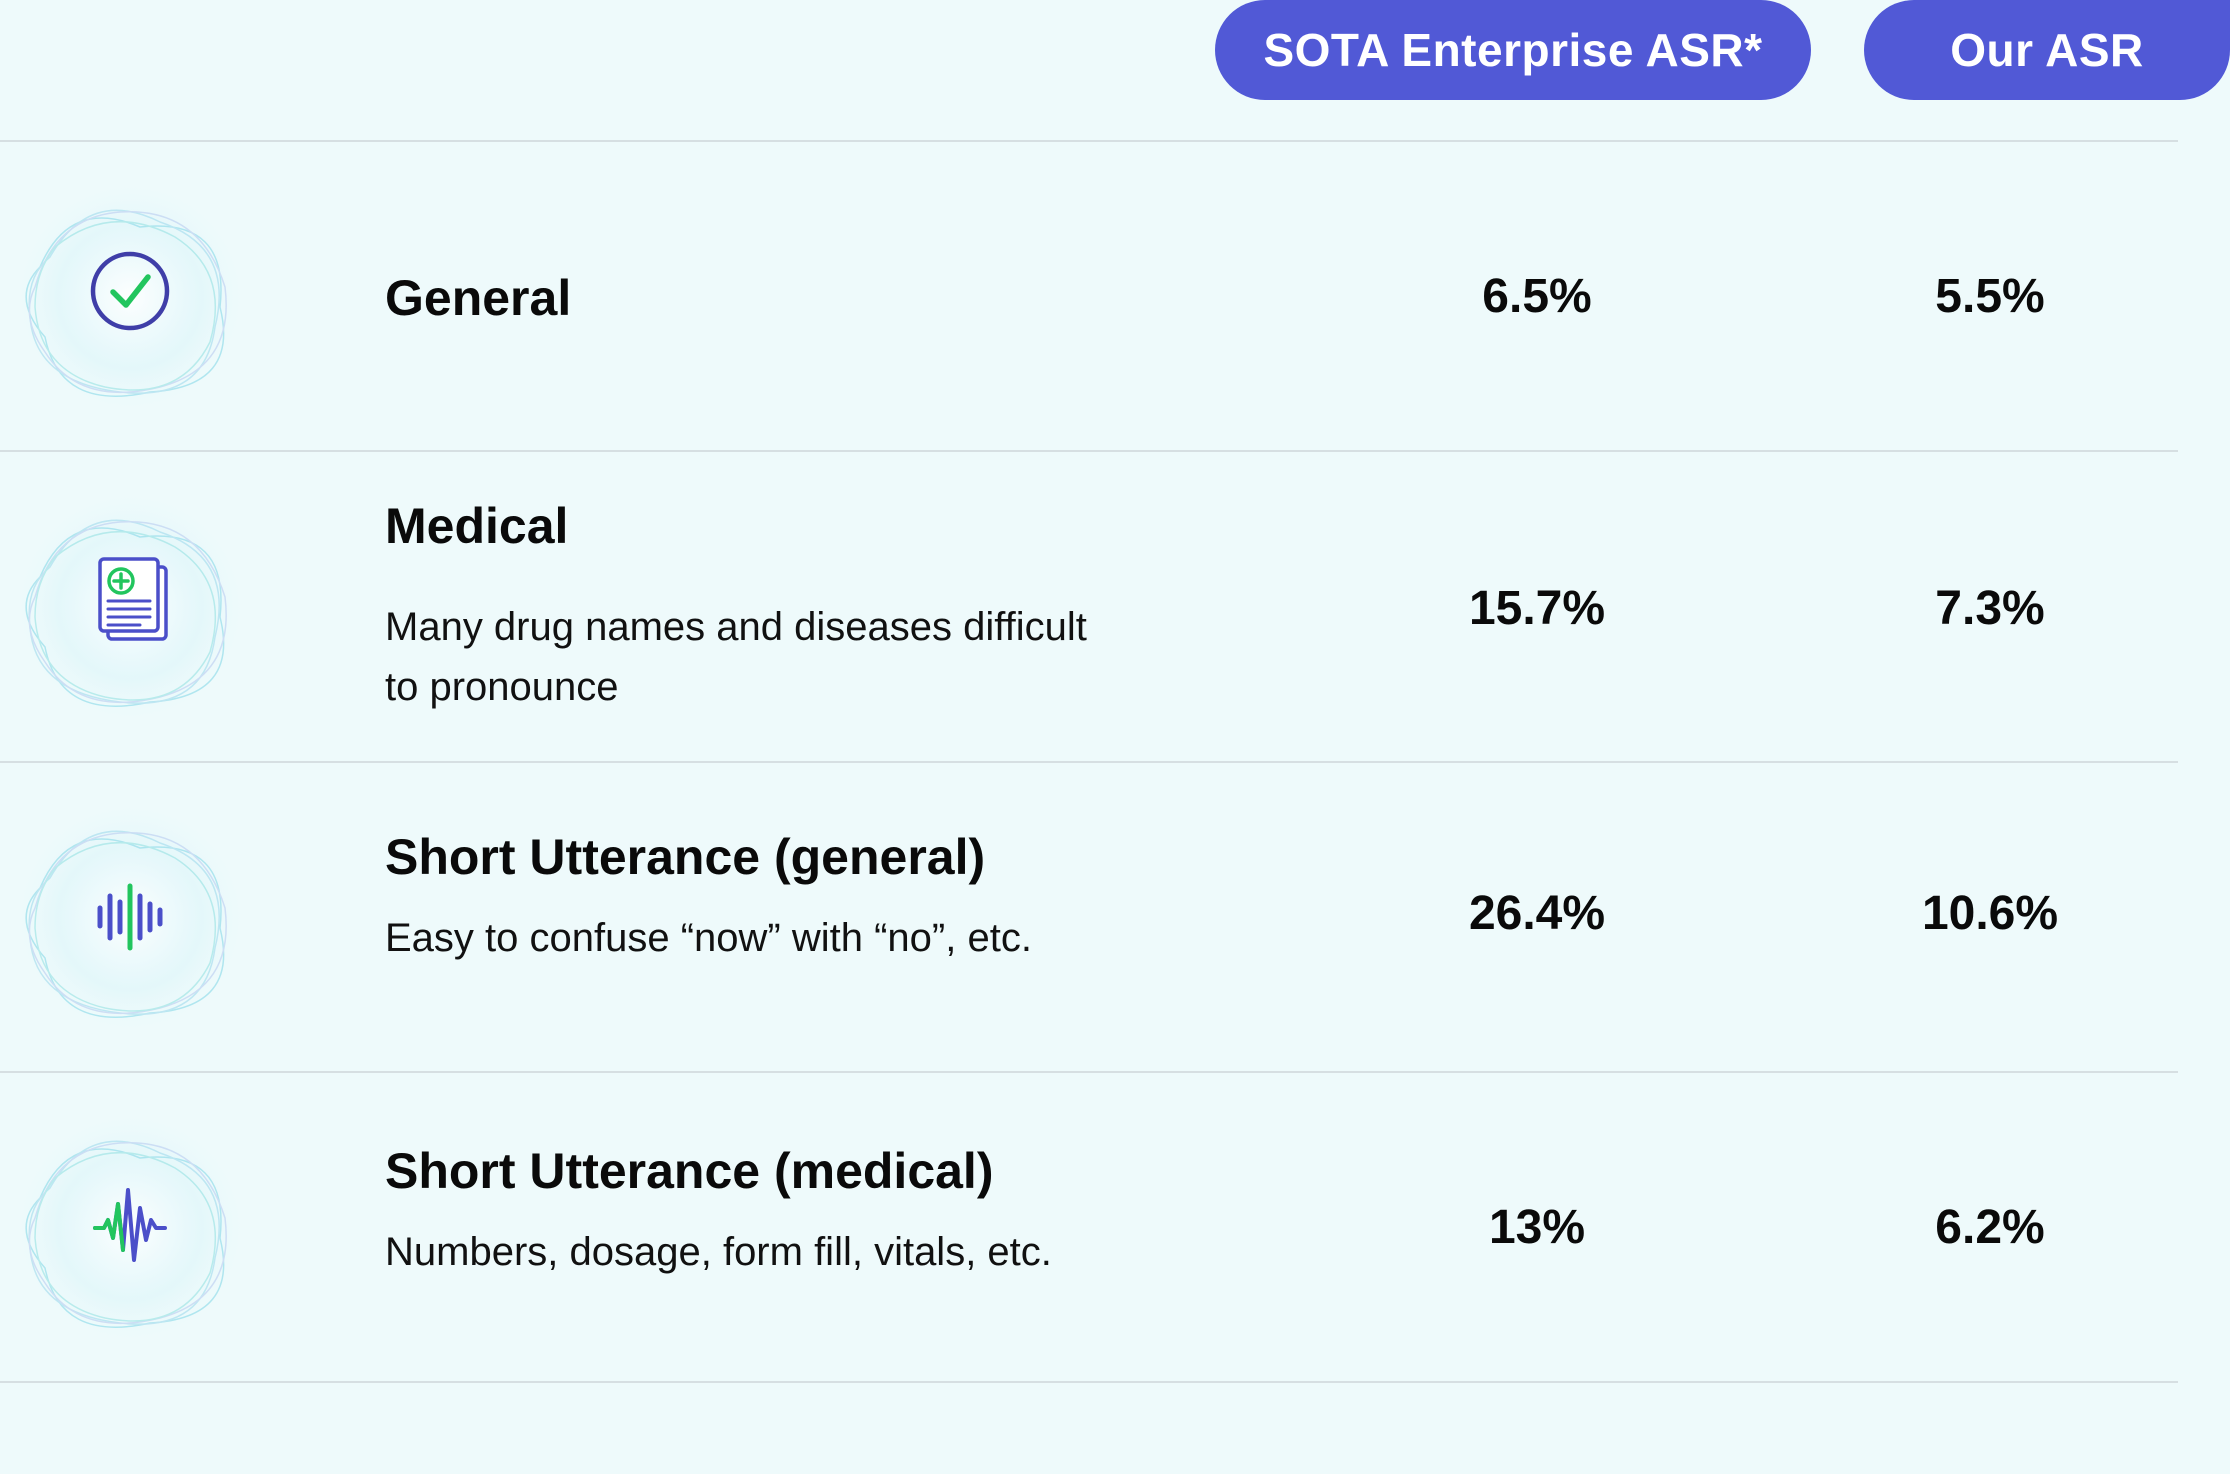 This screenshot has width=2230, height=1474. I want to click on row-title: Short Utterance (medical), so click(689, 1171).